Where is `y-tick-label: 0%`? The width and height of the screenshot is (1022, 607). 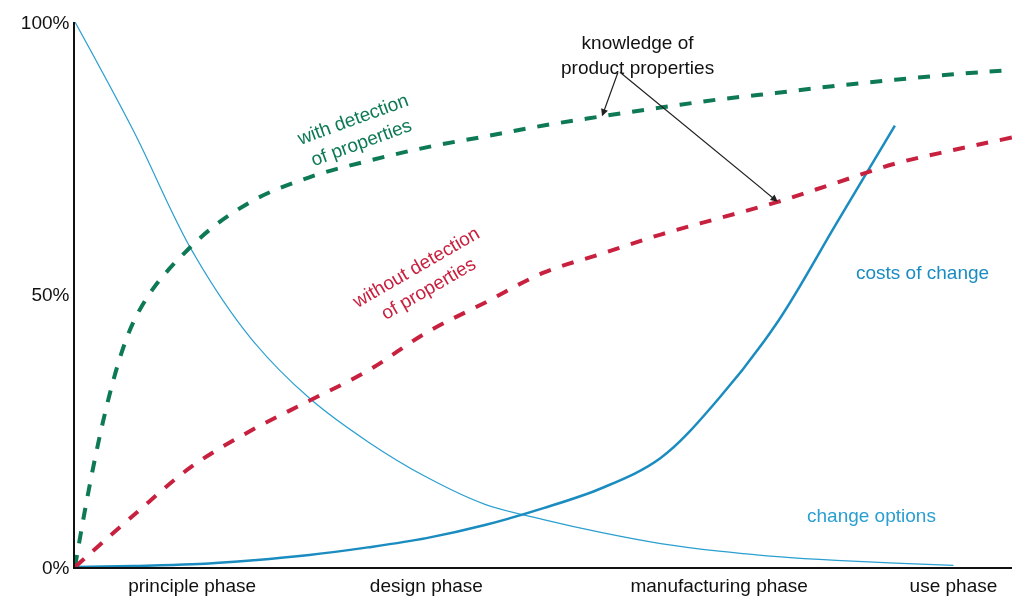
y-tick-label: 0% is located at coordinates (55, 567).